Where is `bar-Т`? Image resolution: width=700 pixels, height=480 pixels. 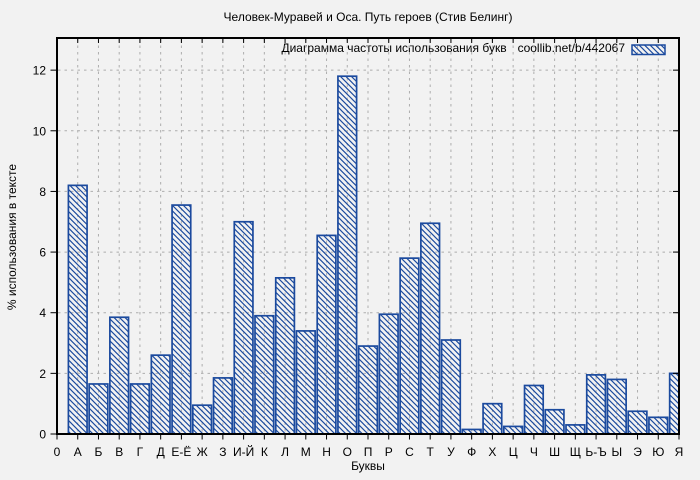
bar-Т is located at coordinates (430, 328).